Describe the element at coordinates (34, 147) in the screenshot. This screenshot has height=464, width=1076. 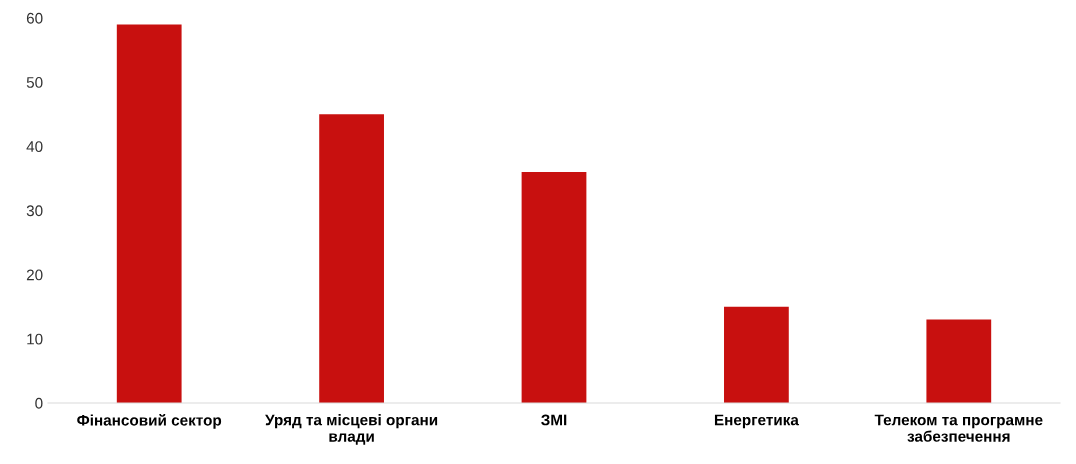
I see `y-tick-label: 40` at that location.